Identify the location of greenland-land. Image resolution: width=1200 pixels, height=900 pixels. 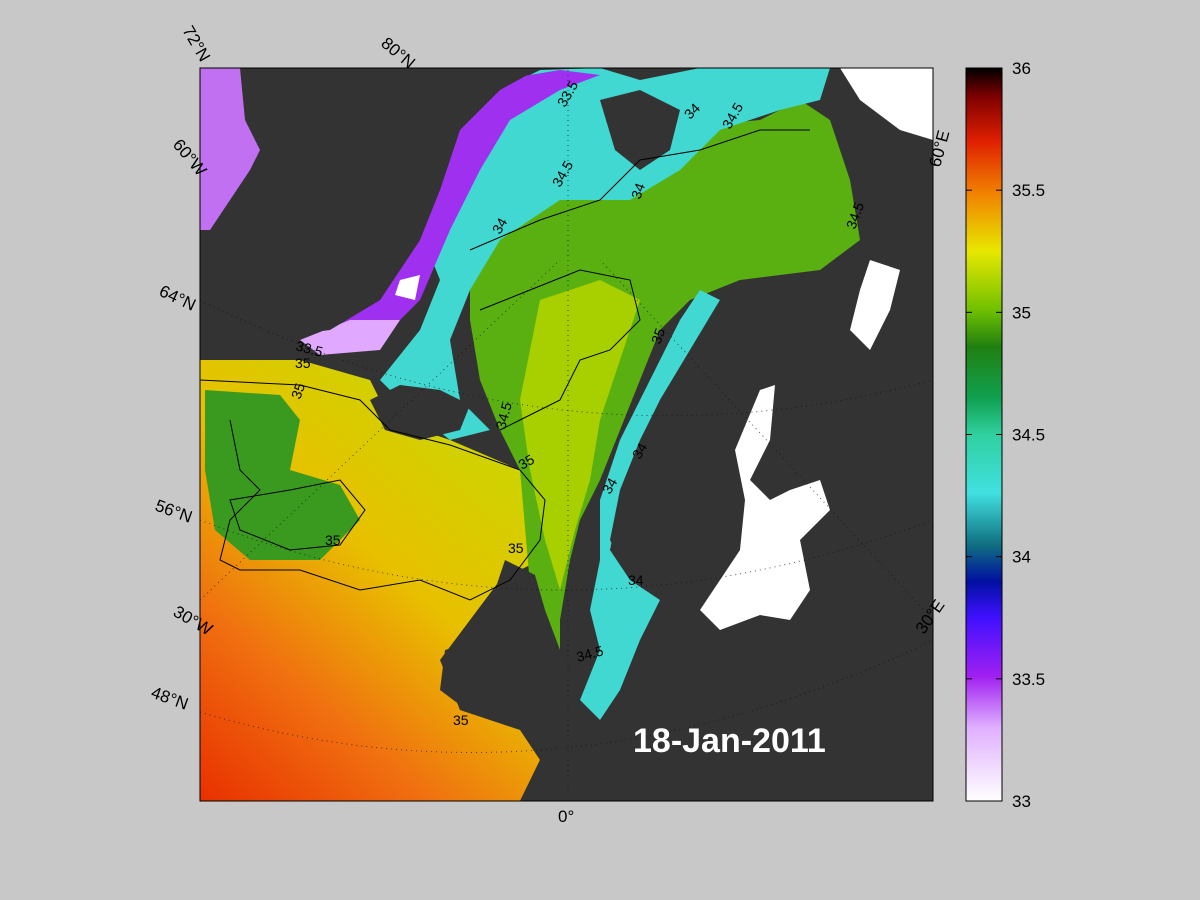
(370, 206).